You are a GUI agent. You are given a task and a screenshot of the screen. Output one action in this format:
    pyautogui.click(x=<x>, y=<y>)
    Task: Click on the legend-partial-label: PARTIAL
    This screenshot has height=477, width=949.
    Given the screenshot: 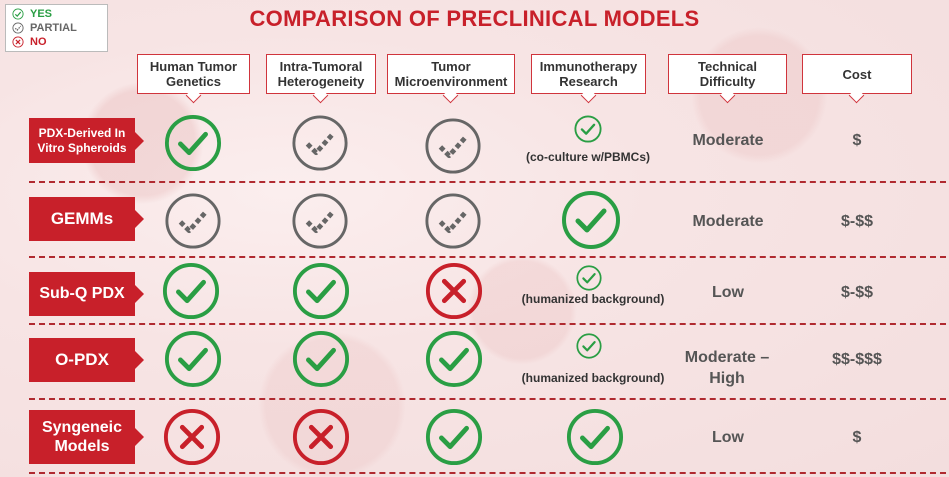 What is the action you would take?
    pyautogui.click(x=53, y=28)
    